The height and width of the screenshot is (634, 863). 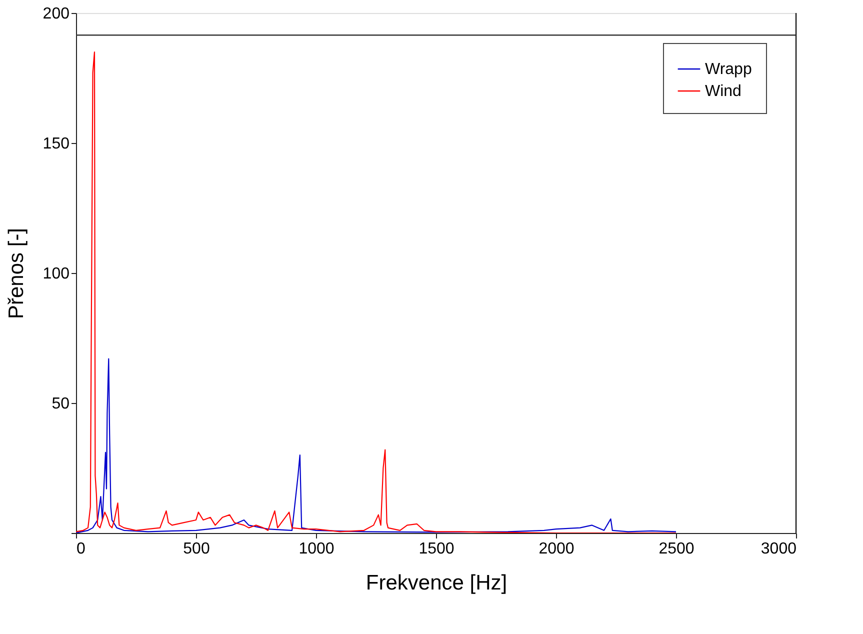 What do you see at coordinates (436, 549) in the screenshot?
I see `x-tick-label: 1500` at bounding box center [436, 549].